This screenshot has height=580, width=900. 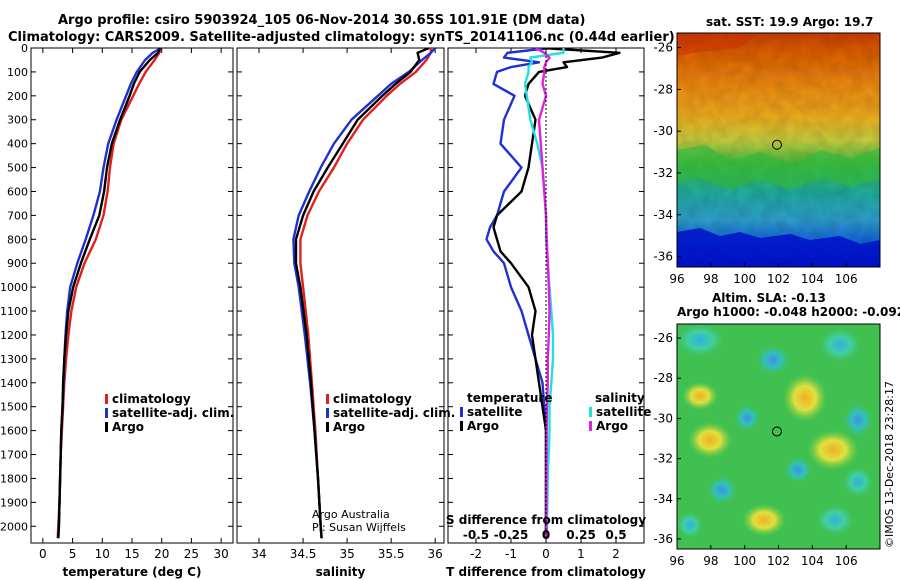 I want to click on imos-credit: ©IMOS 13-Dec-2018 23:28:17, so click(x=889, y=464).